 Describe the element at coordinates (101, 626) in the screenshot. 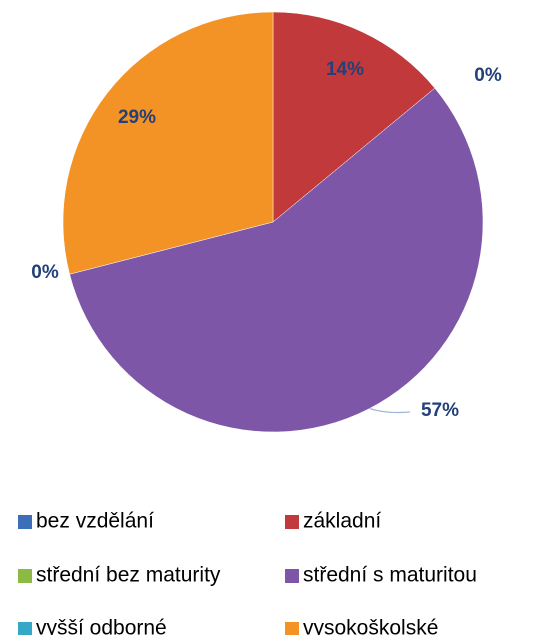

I see `legend-label: vyšší odborné` at that location.